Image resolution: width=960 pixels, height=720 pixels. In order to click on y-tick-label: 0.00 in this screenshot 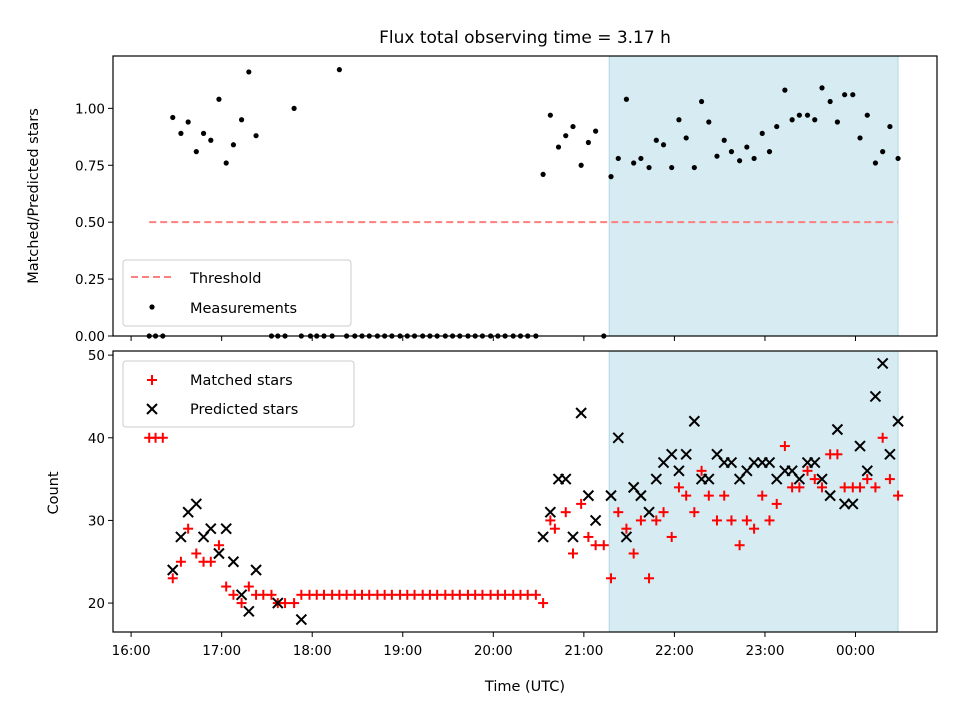, I will do `click(90, 337)`.